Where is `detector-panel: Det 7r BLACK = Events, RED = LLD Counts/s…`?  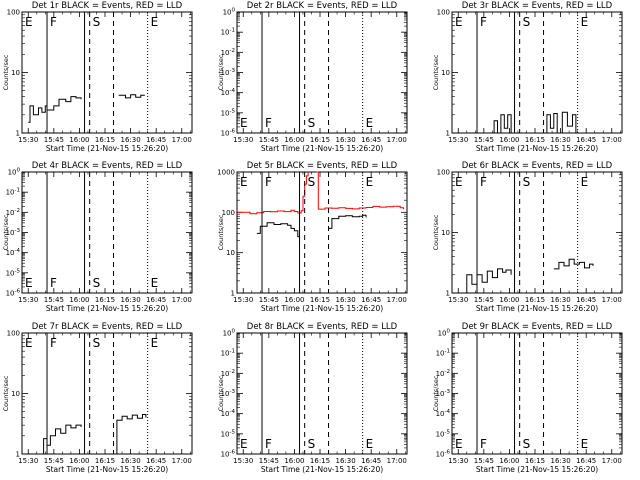 detector-panel: Det 7r BLACK = Events, RED = LLD Counts/s… is located at coordinates (97, 398).